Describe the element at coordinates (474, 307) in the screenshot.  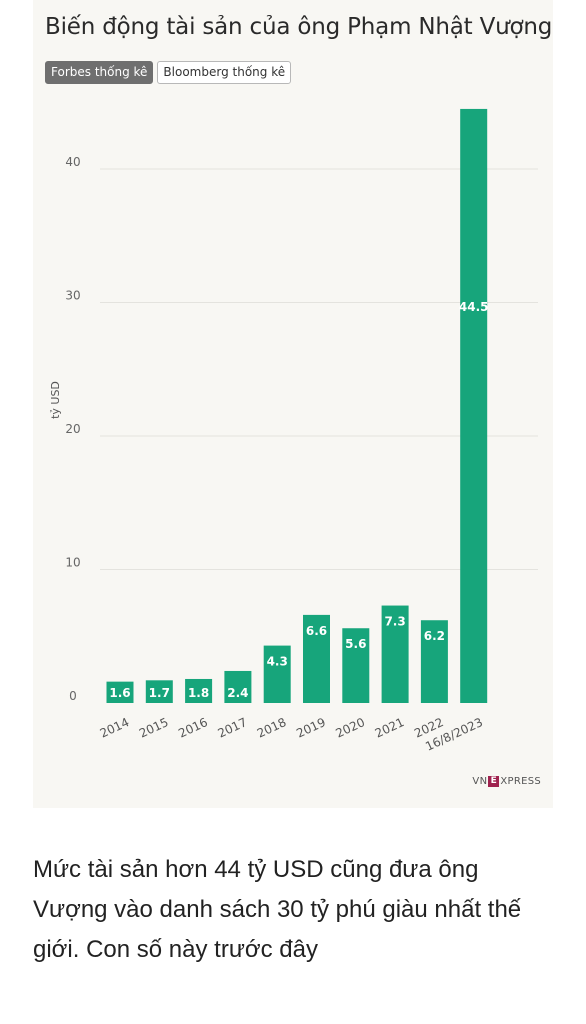
I see `data-label: 44.5` at that location.